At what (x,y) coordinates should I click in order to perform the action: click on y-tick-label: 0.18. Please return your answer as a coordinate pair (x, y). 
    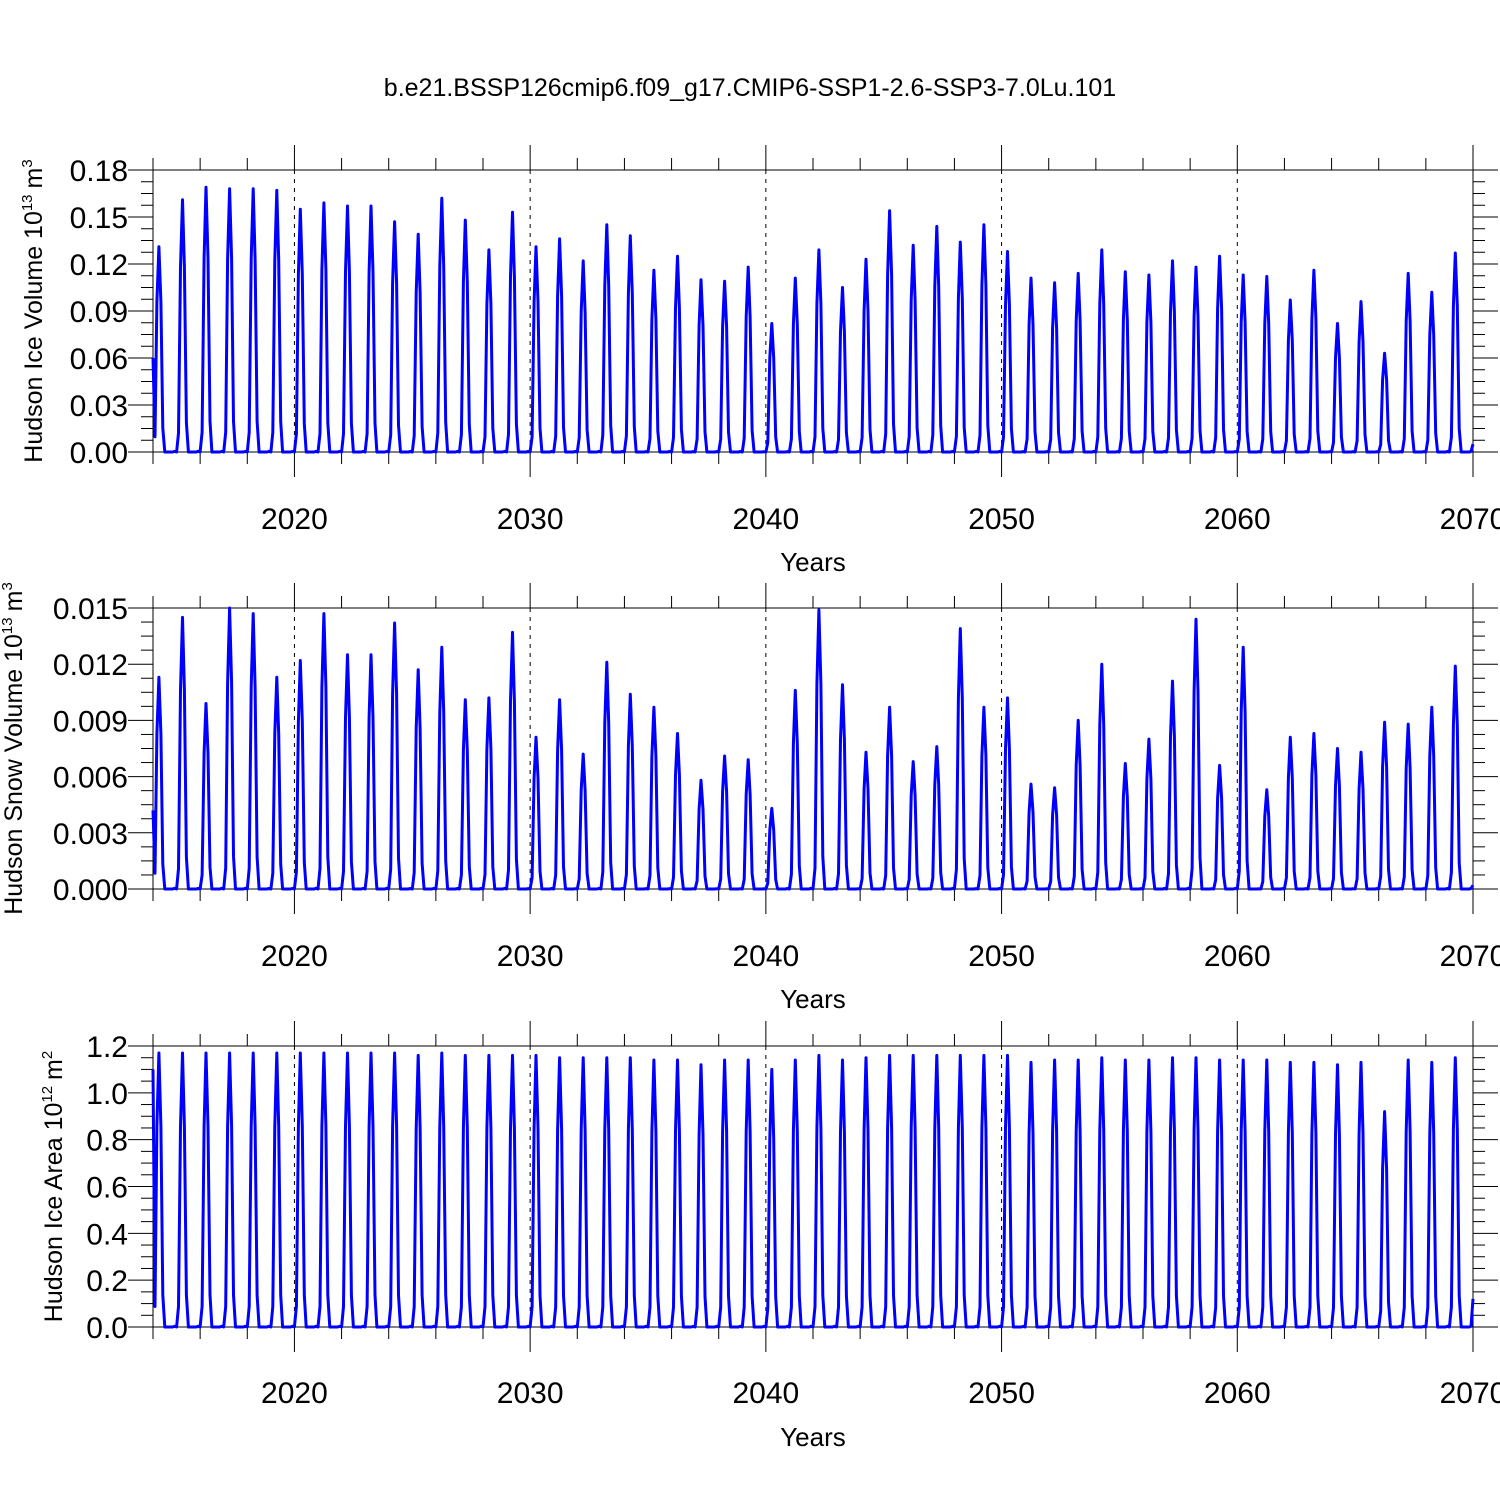
    Looking at the image, I should click on (99, 171).